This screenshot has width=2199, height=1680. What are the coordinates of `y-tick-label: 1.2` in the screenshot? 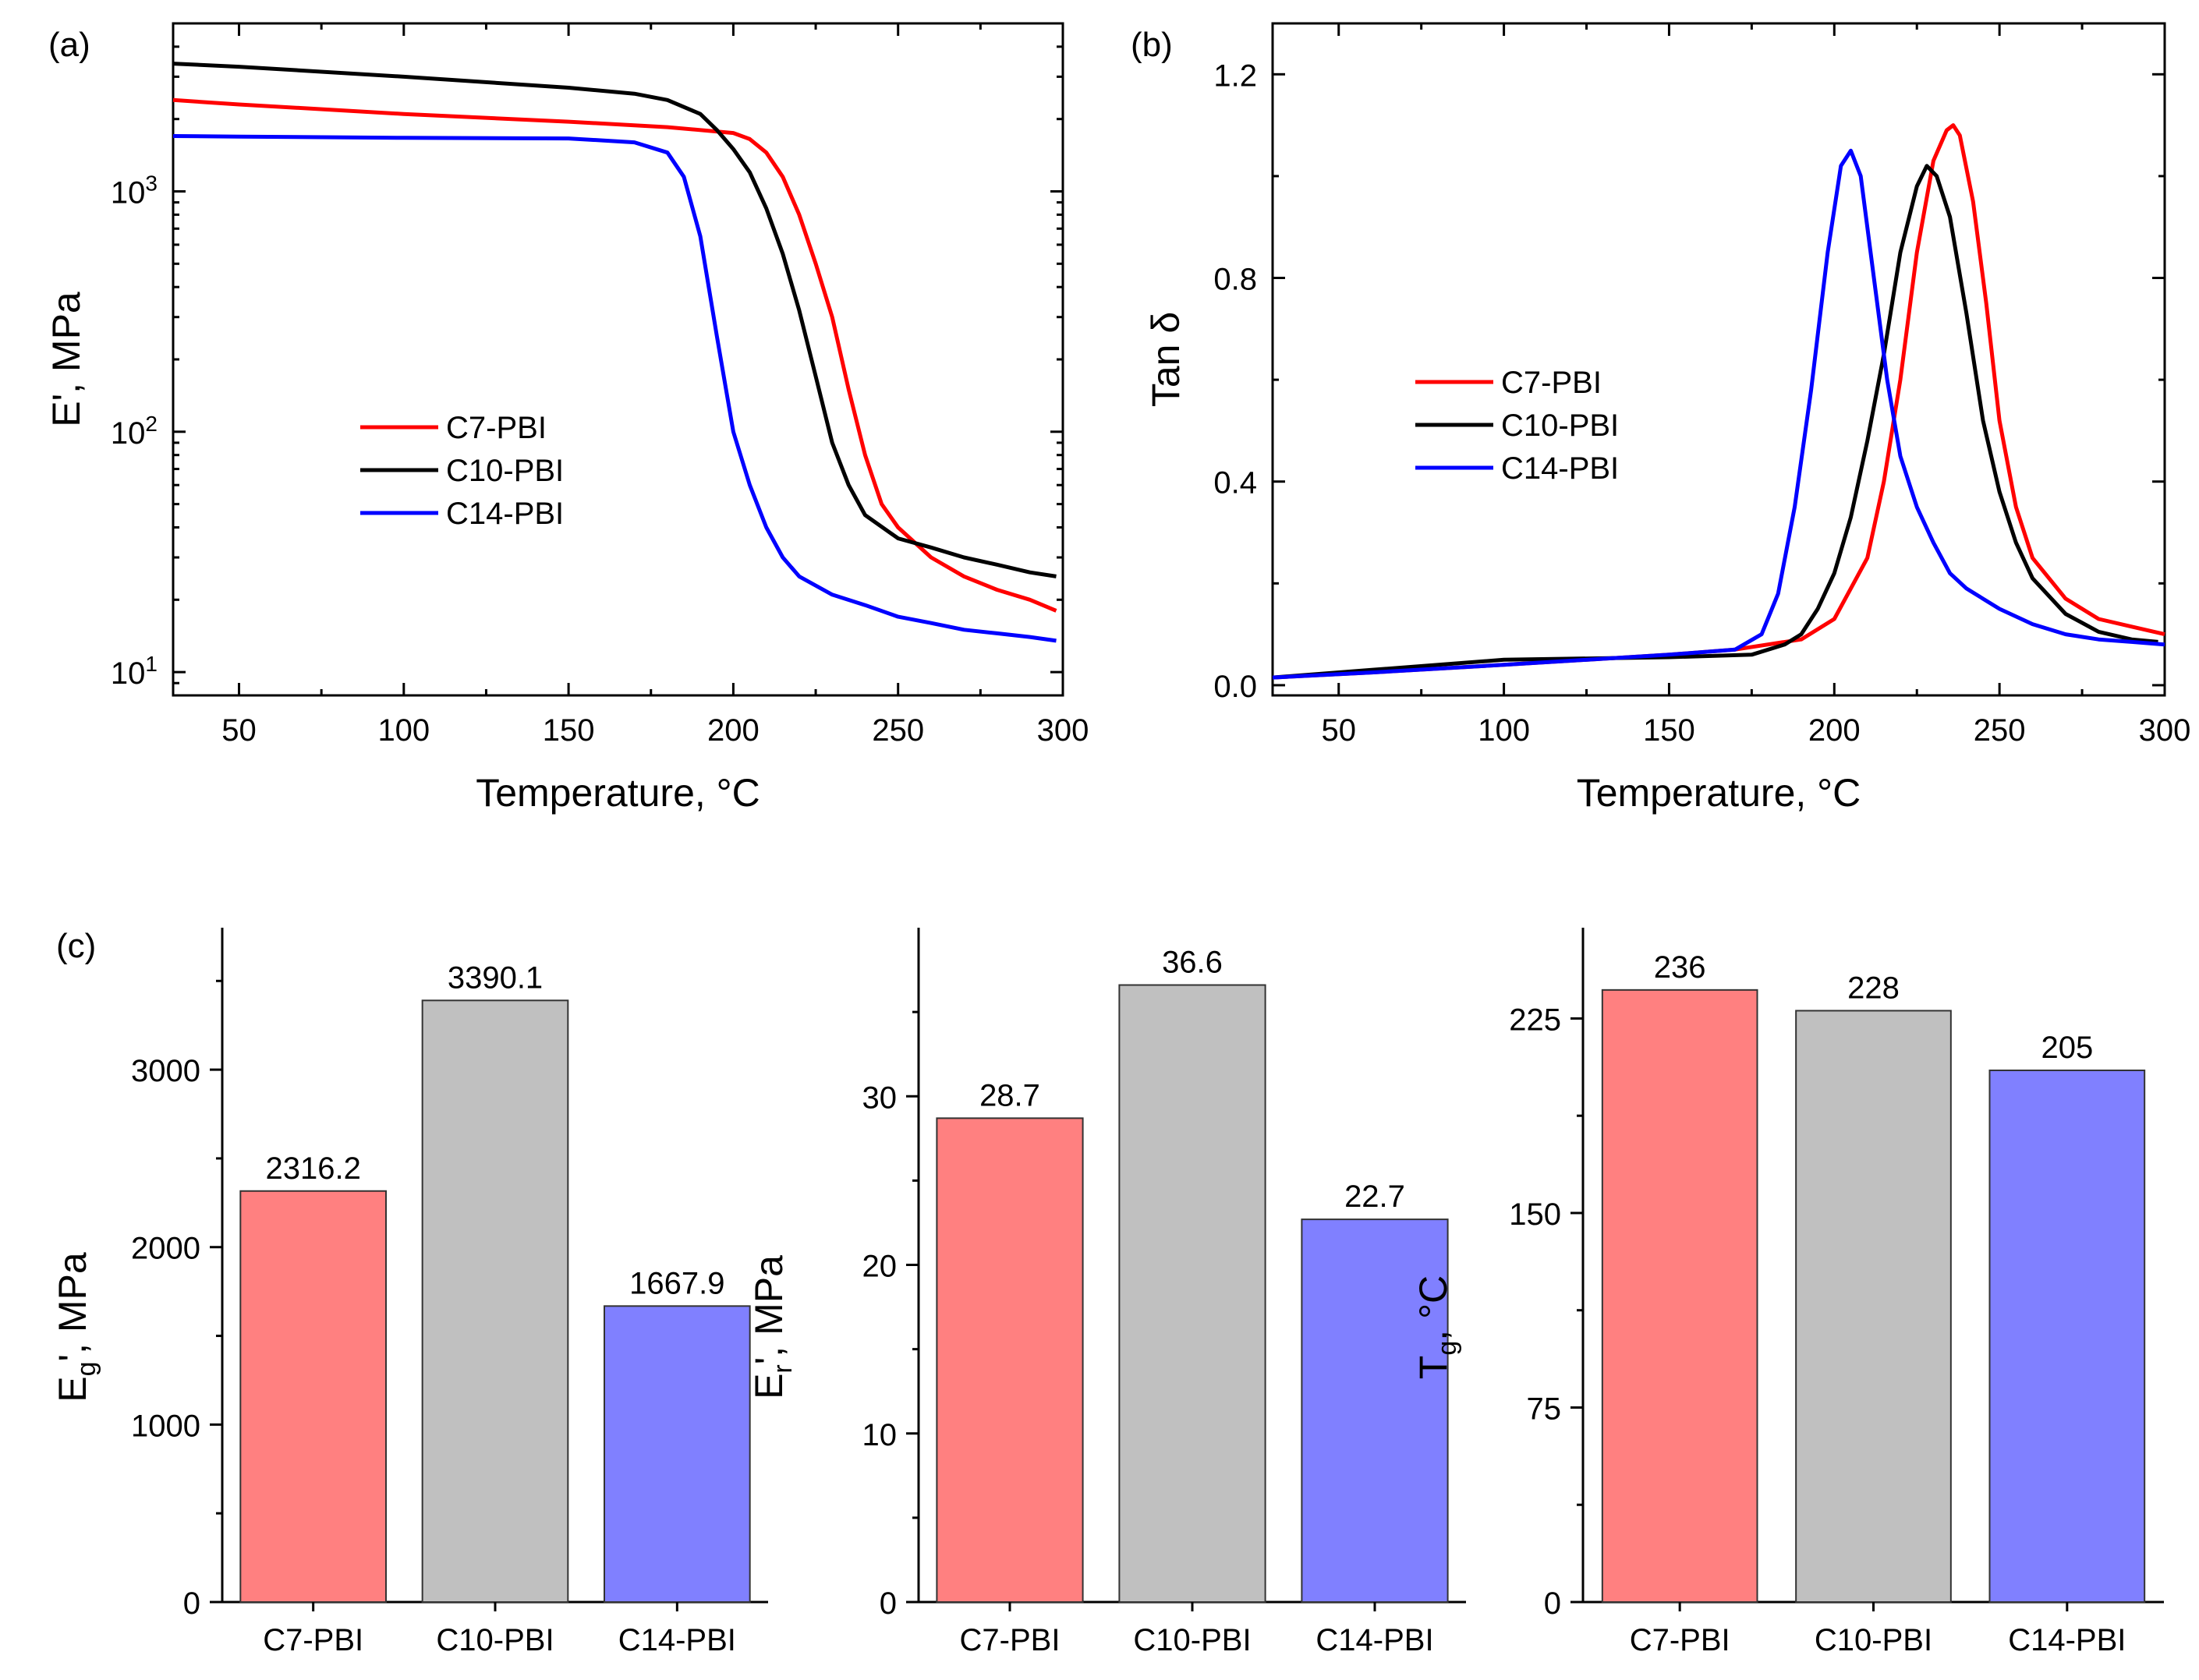 It's located at (1235, 76).